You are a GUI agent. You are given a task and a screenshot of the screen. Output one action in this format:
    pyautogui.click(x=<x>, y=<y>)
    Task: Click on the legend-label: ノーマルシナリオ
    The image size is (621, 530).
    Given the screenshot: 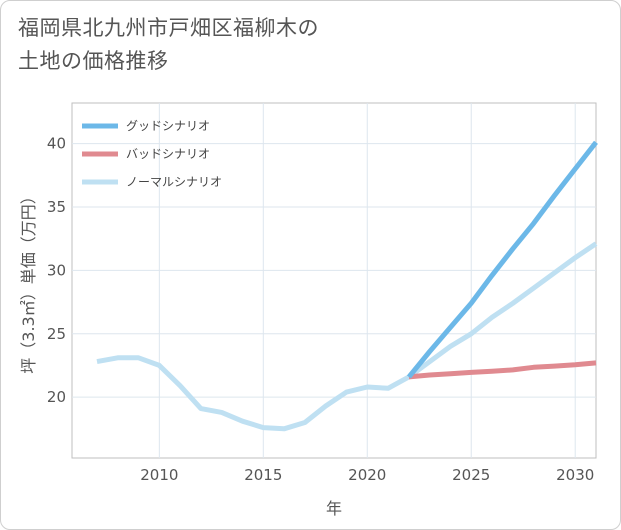 What is the action you would take?
    pyautogui.click(x=174, y=182)
    